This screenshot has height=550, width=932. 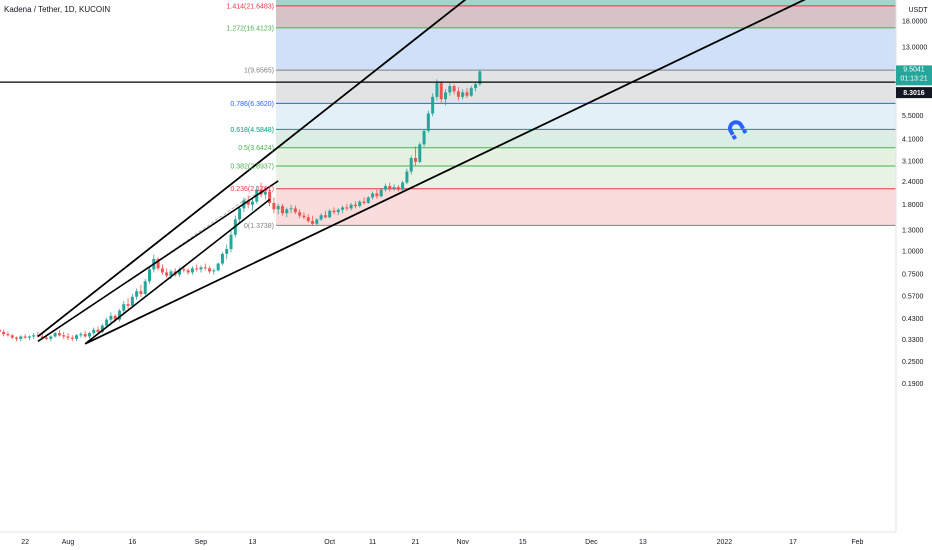 I want to click on last-price-value: 9.5041, so click(x=914, y=69).